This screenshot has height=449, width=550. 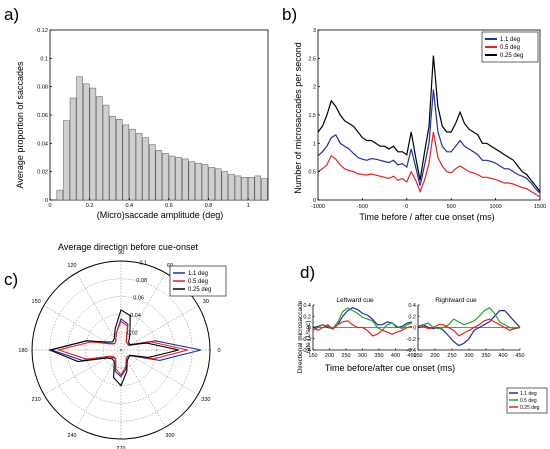 What do you see at coordinates (128, 247) in the screenshot?
I see `panel-c-title: Average direction before cue-onset` at bounding box center [128, 247].